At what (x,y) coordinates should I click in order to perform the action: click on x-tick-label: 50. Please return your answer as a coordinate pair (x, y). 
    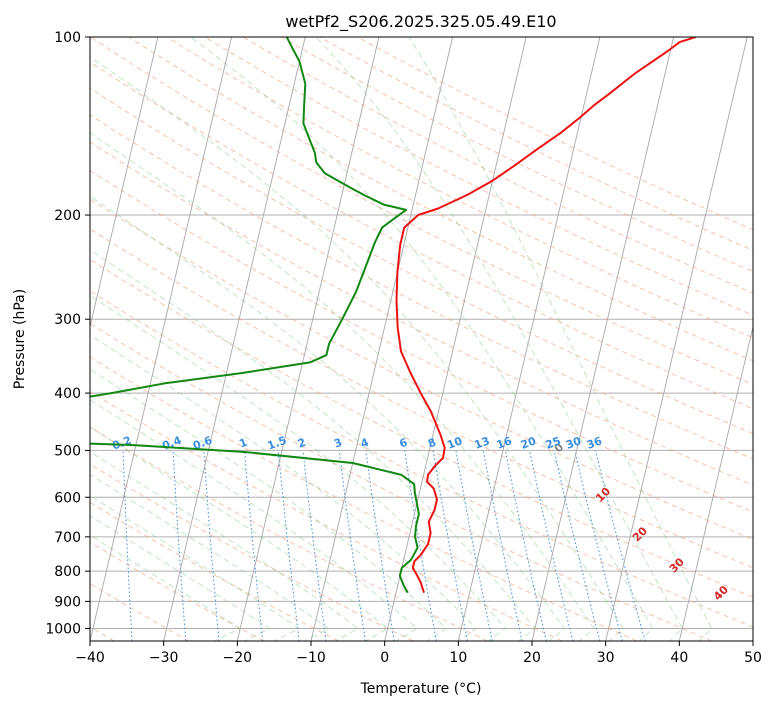
    Looking at the image, I should click on (753, 658).